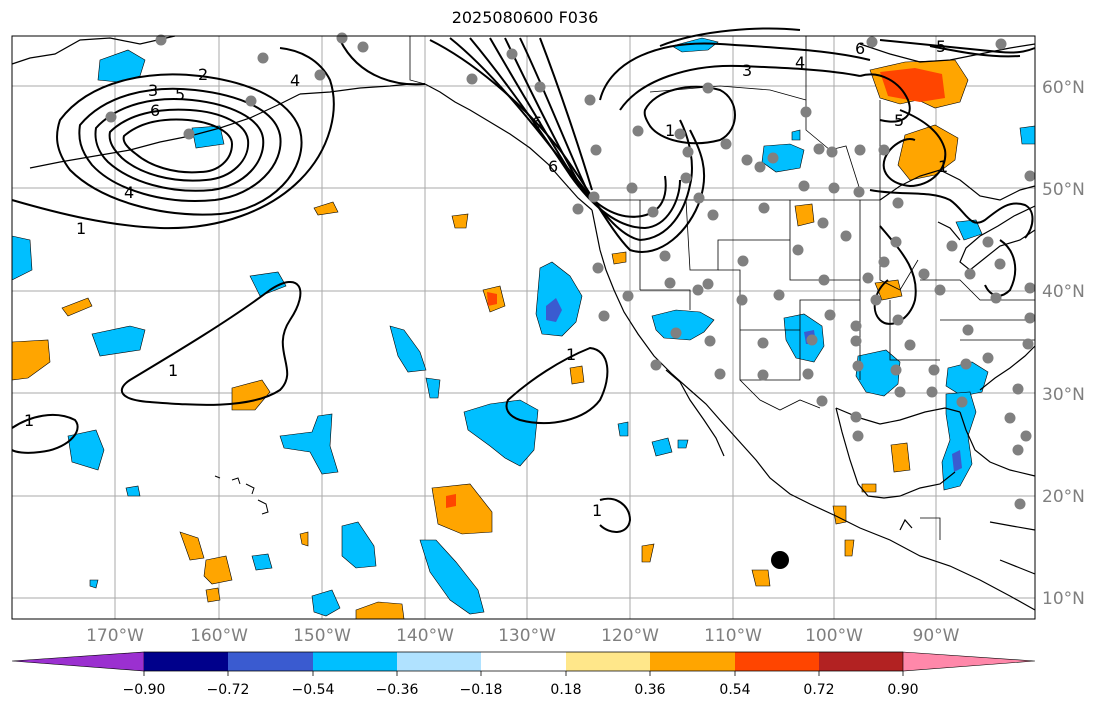 Image resolution: width=1105 pixels, height=712 pixels. What do you see at coordinates (219, 636) in the screenshot?
I see `lon-label: 160°W` at bounding box center [219, 636].